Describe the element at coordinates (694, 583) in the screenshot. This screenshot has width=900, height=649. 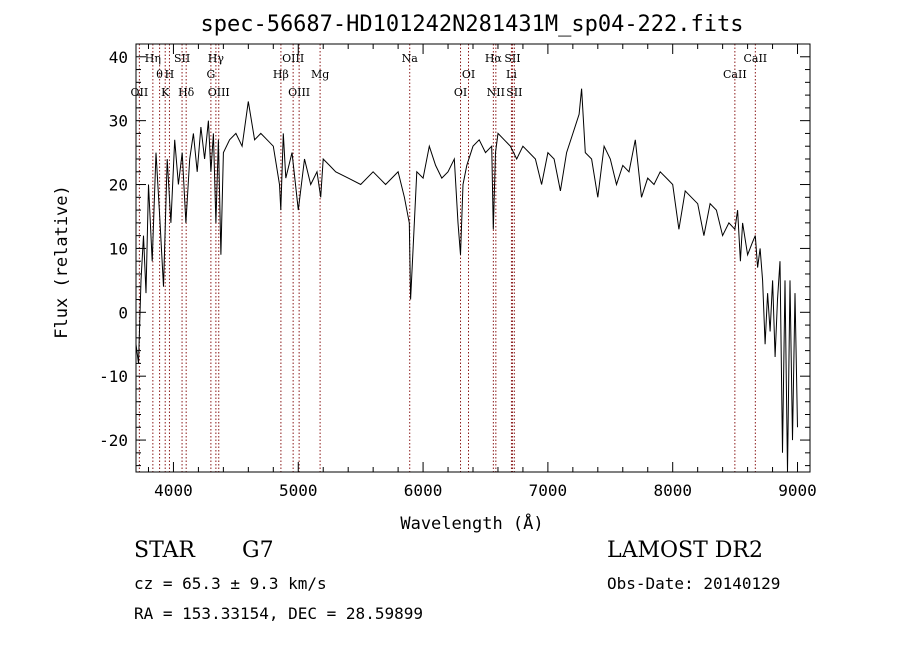
I see `obs-date: Obs-Date: 20140129` at that location.